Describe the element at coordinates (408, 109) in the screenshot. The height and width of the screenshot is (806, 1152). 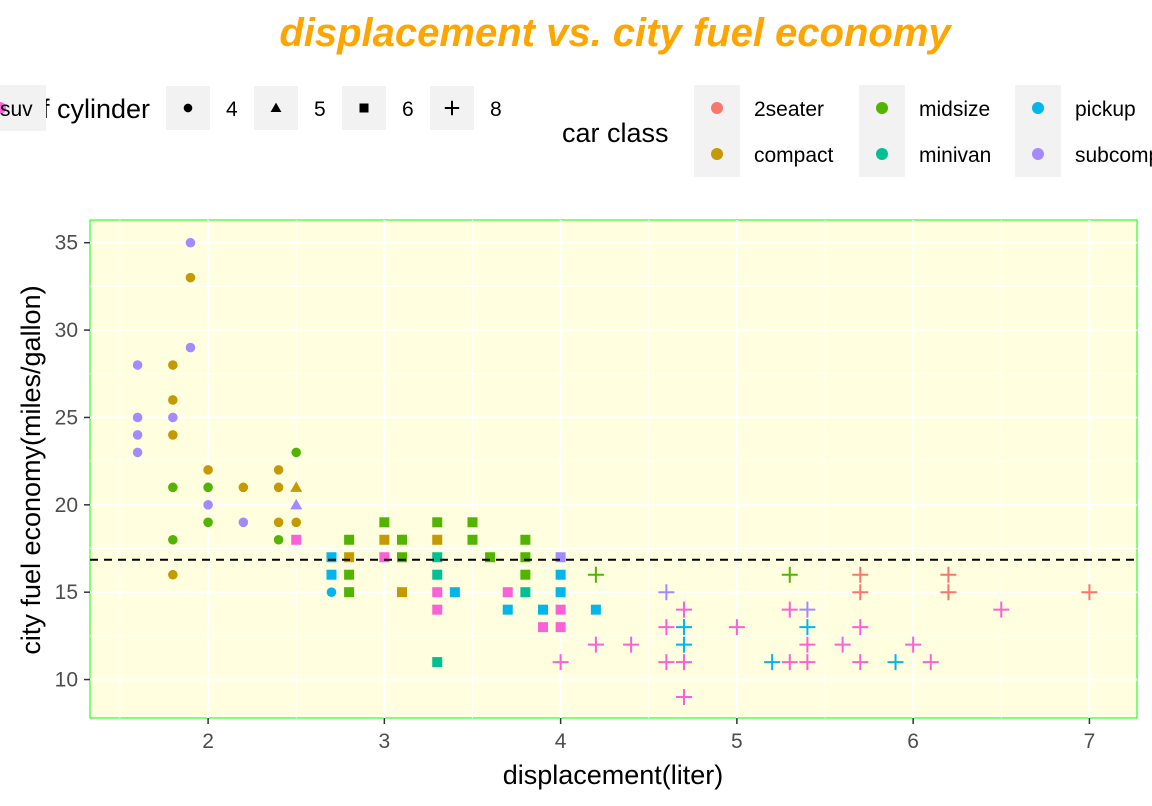
I see `legend-label: 6` at that location.